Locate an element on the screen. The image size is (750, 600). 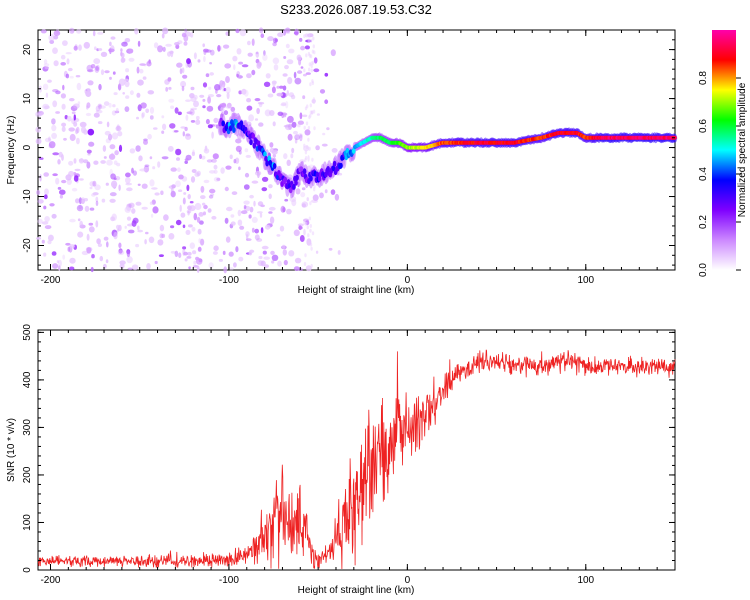
track-core is located at coordinates (296, 182).